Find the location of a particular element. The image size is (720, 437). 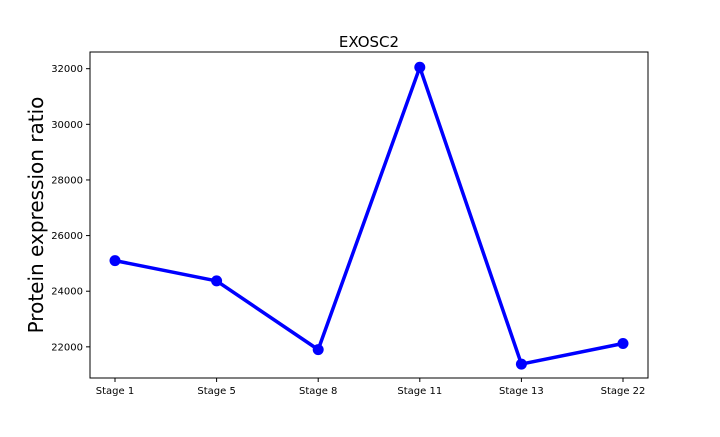

y-axis: 22000 24000 26000 28000 30000 32000 is located at coordinates (70, 208).